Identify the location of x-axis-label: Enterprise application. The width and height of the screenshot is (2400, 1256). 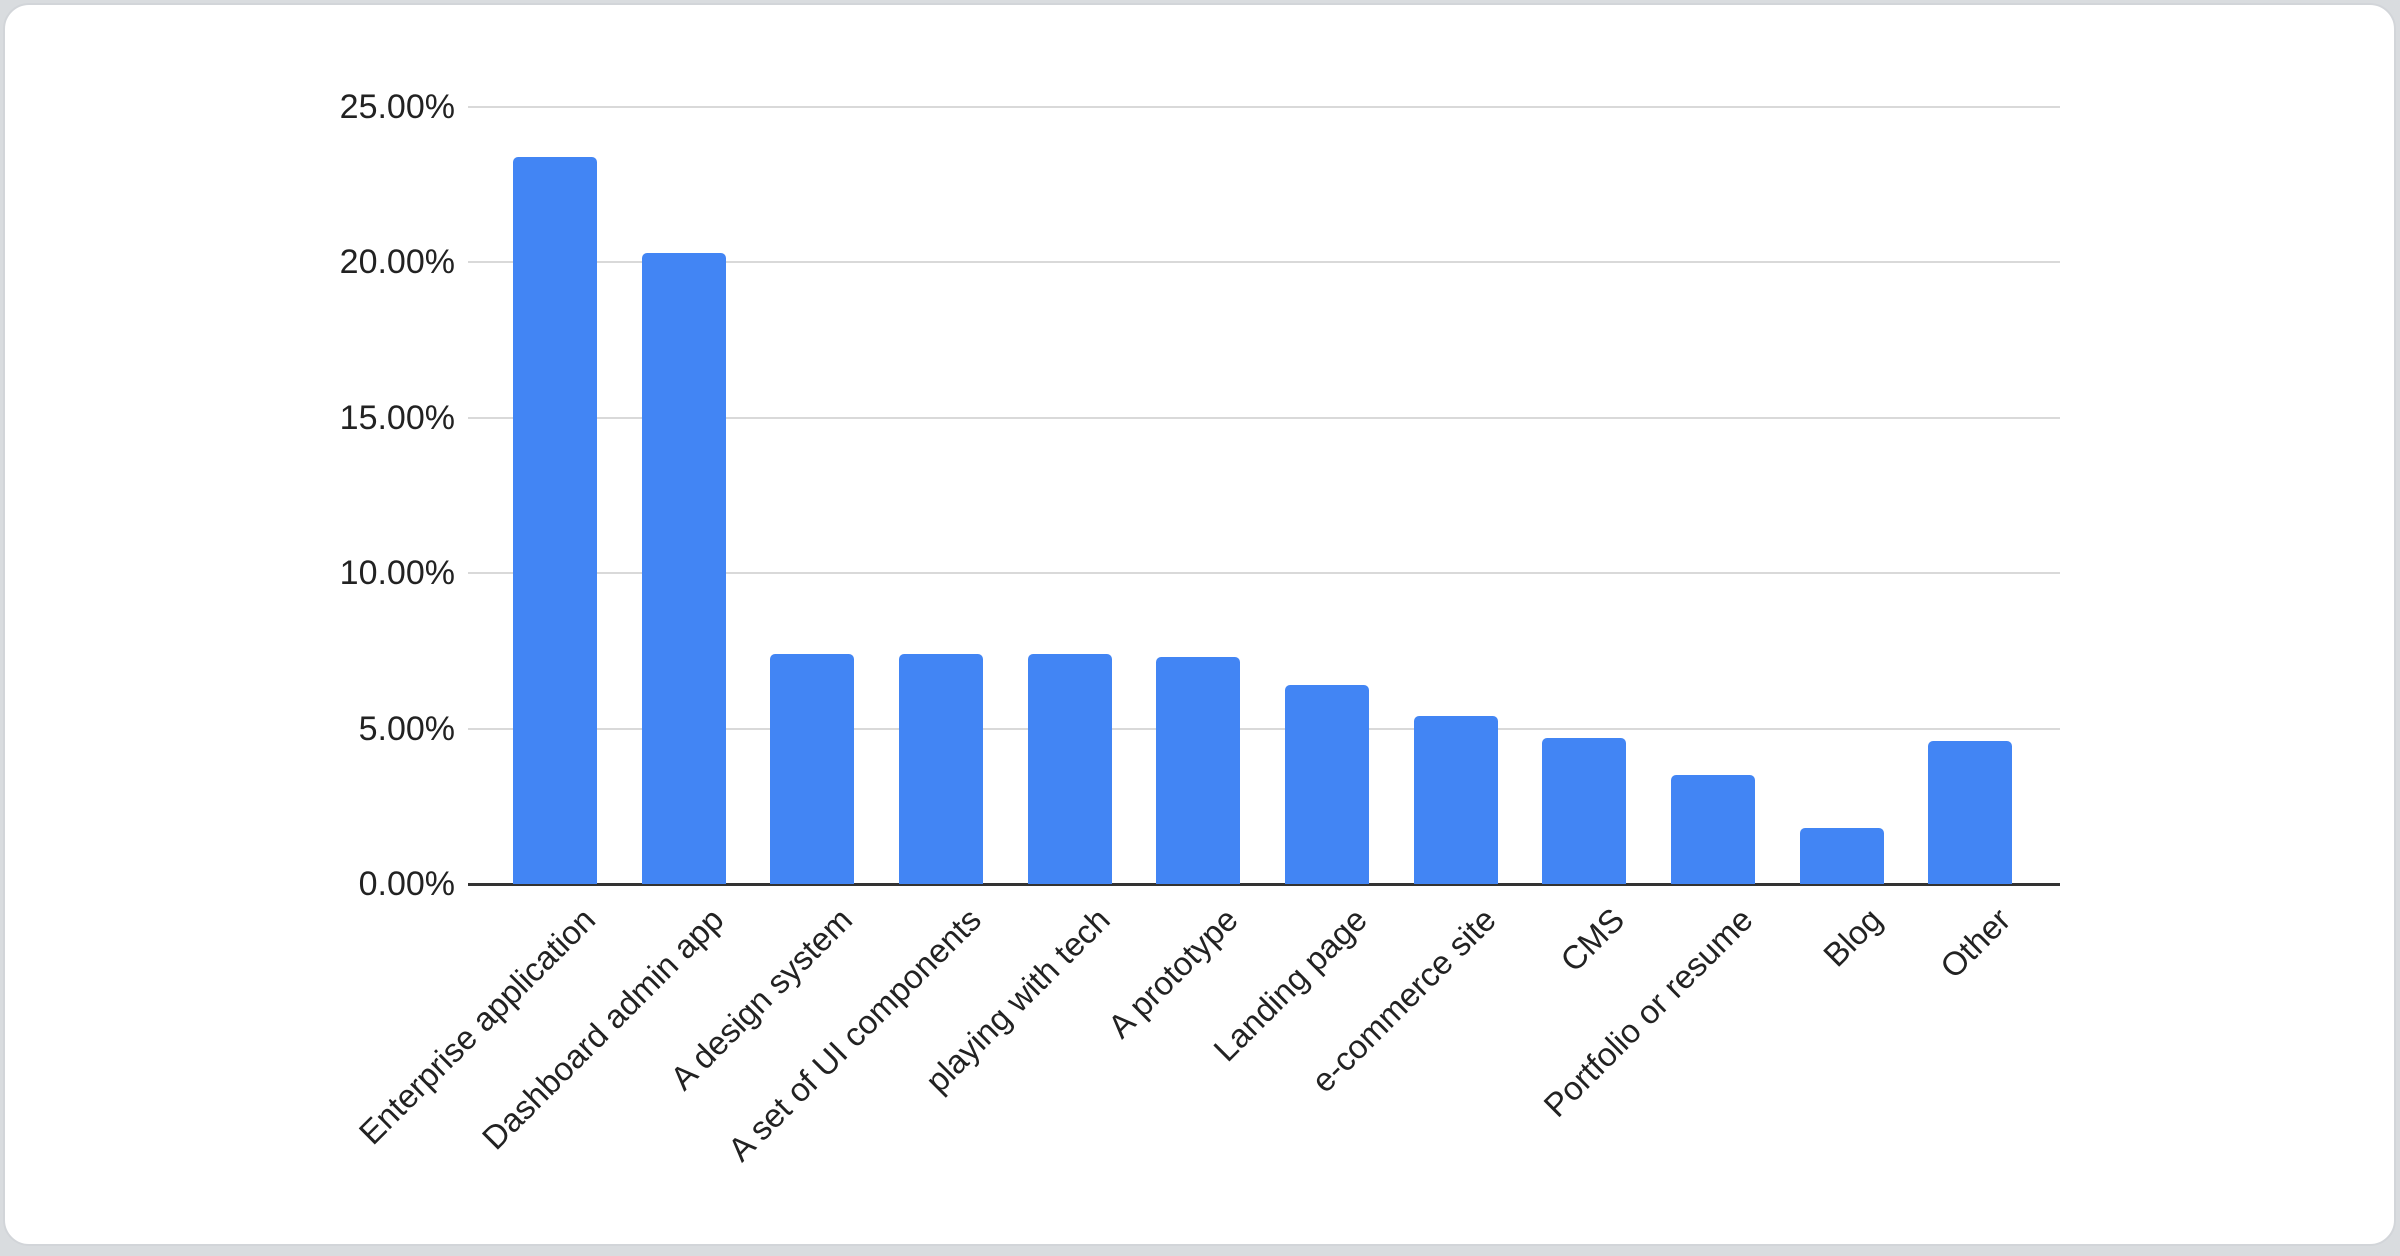
(476, 1026).